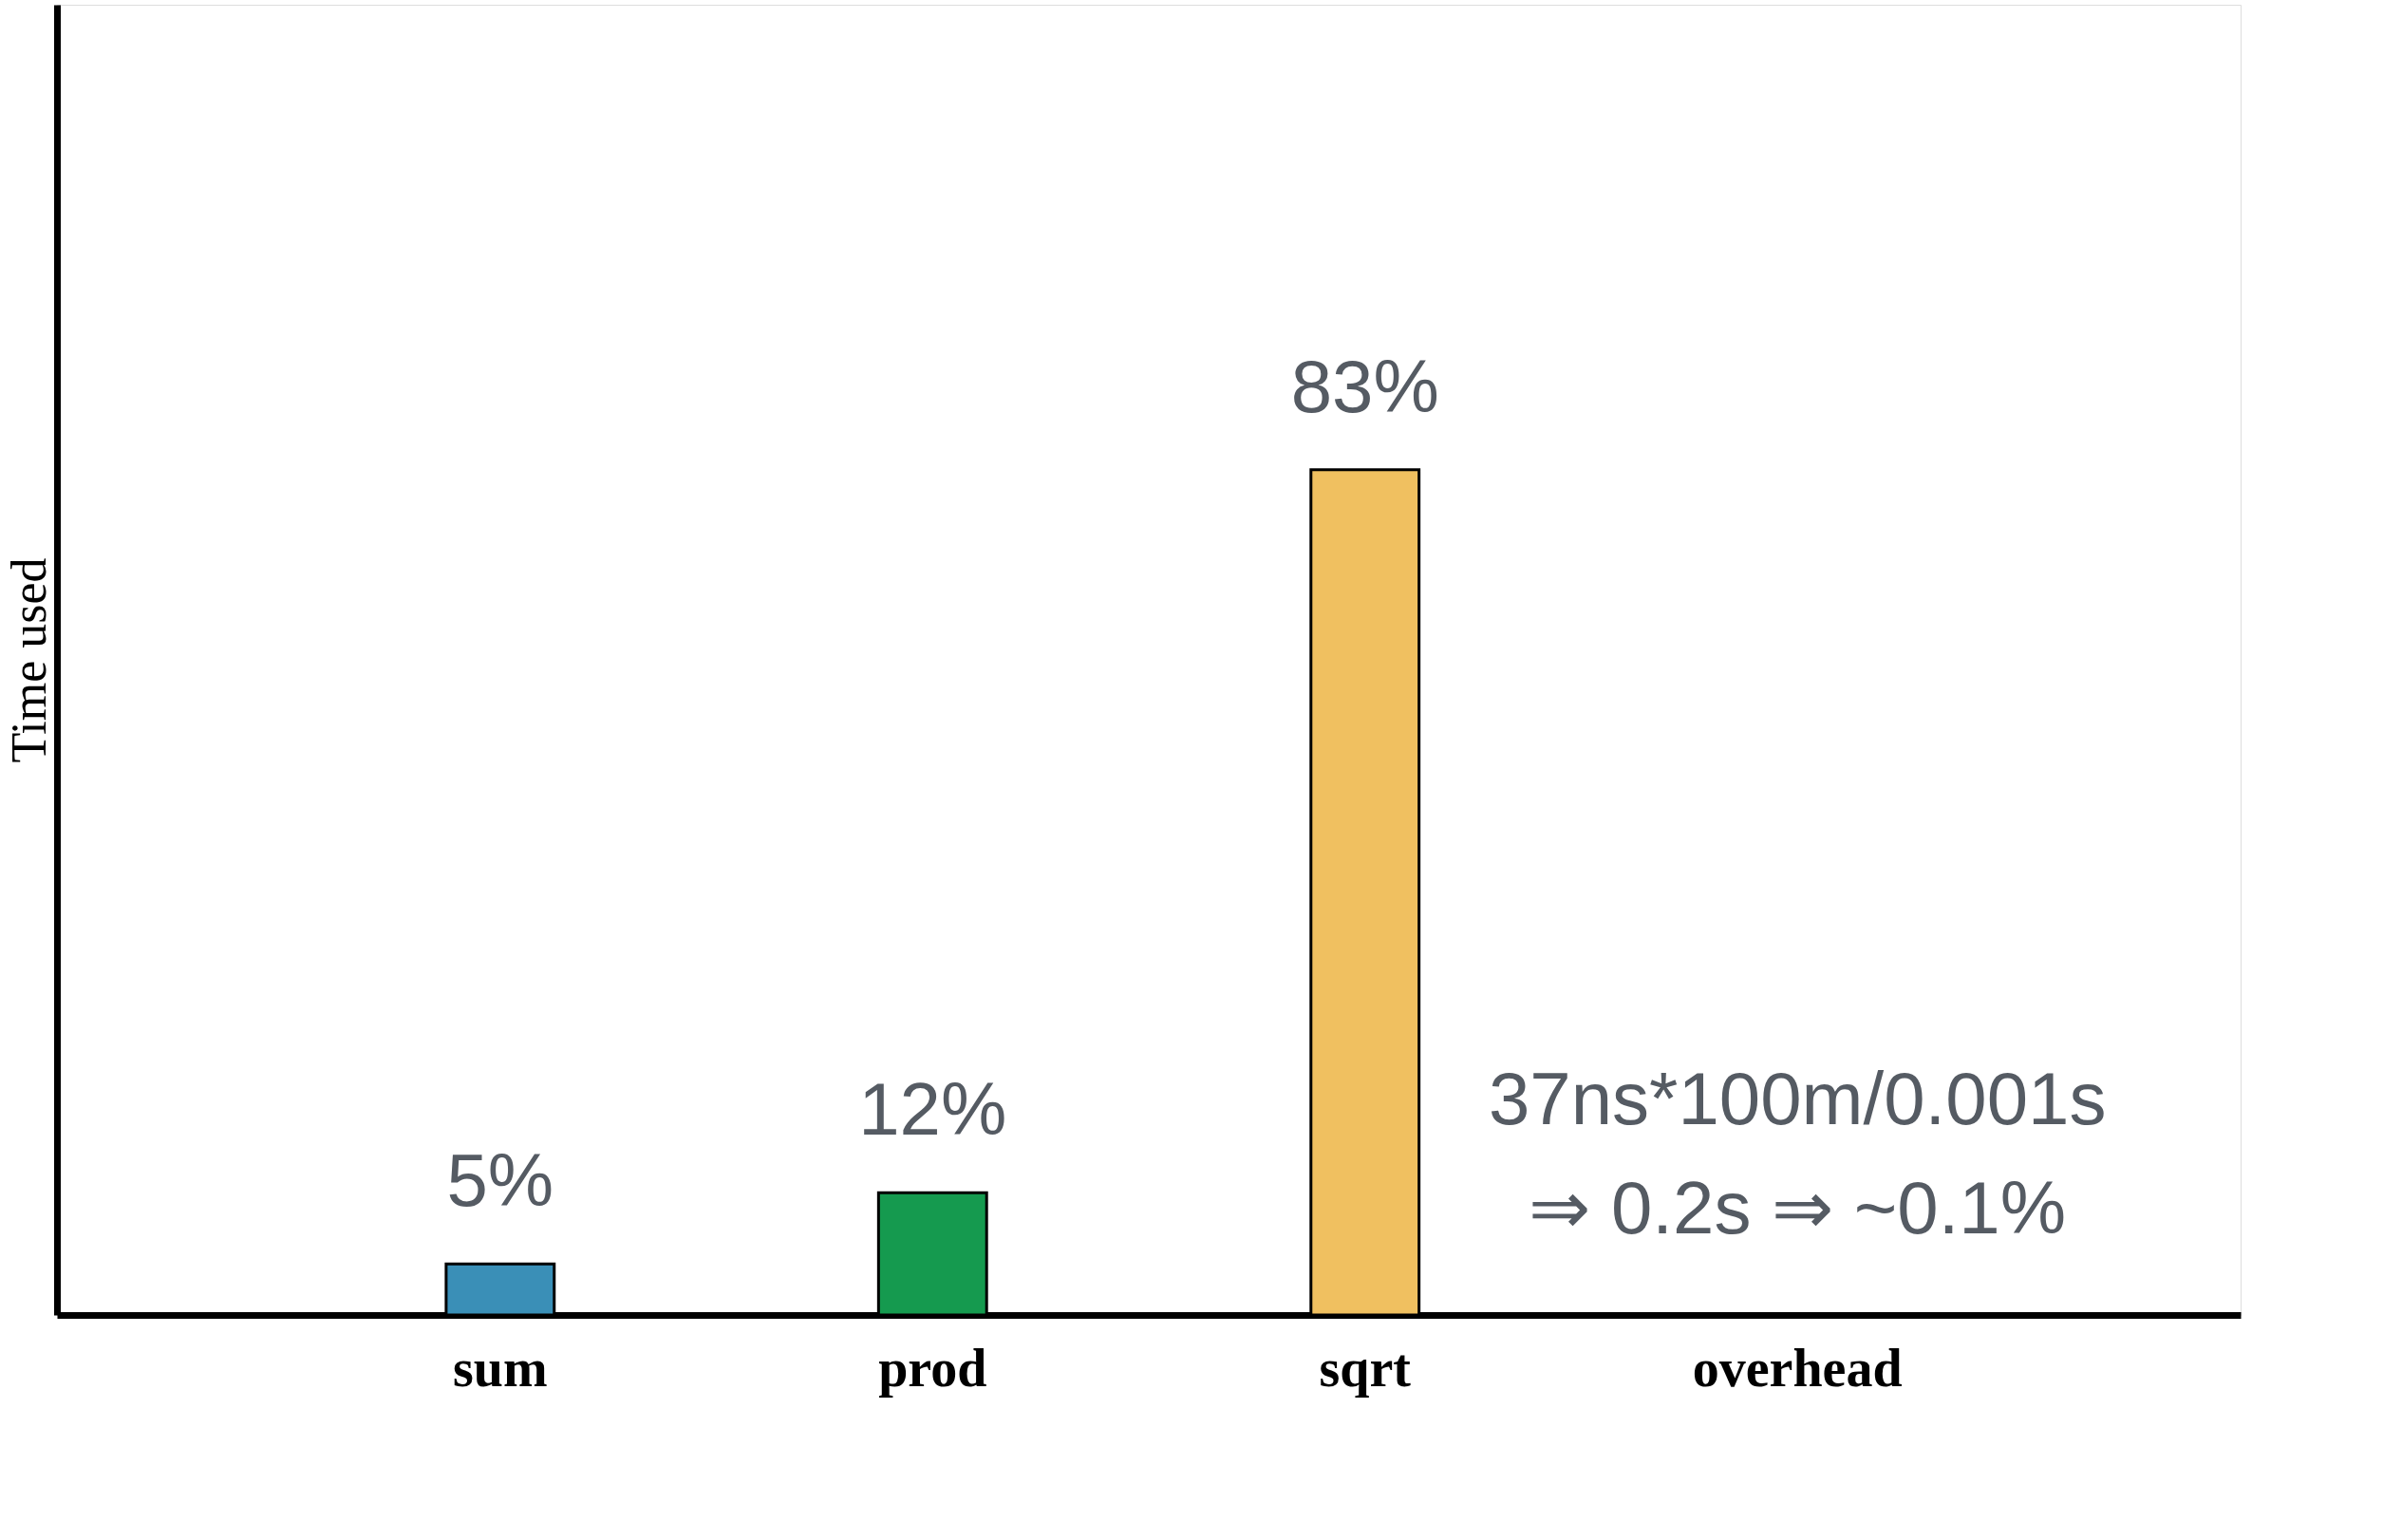 The width and height of the screenshot is (2402, 1540). What do you see at coordinates (501, 1368) in the screenshot?
I see `x-tick-label: sum` at bounding box center [501, 1368].